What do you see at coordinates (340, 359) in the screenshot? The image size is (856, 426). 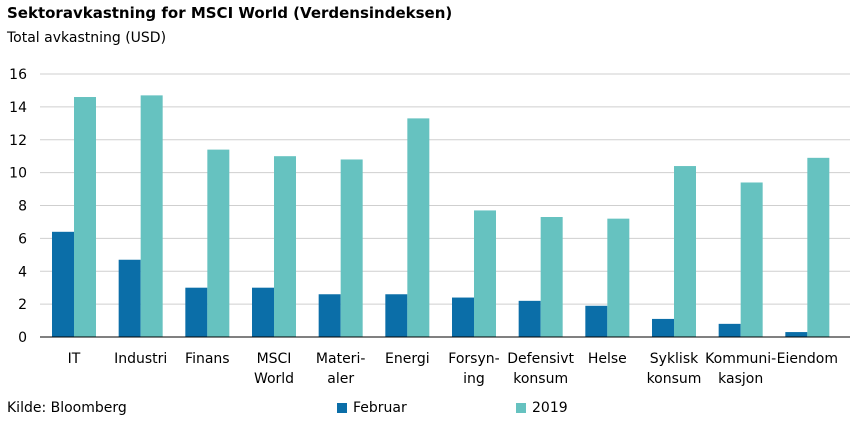 I see `x-tick-label: Materi-` at bounding box center [340, 359].